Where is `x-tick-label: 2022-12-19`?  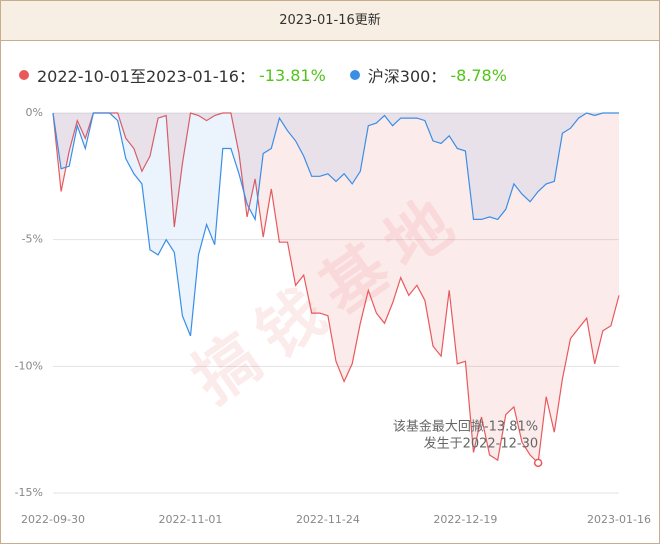 x-tick-label: 2022-12-19 is located at coordinates (465, 519).